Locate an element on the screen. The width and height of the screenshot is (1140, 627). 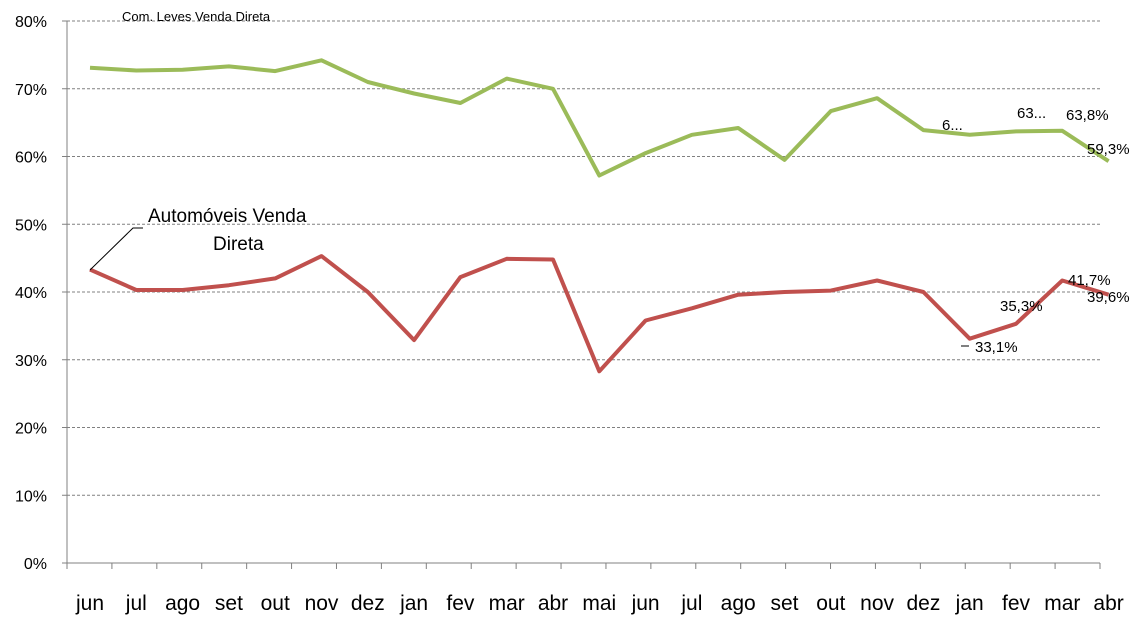
y-tick-label: 30% is located at coordinates (31, 361).